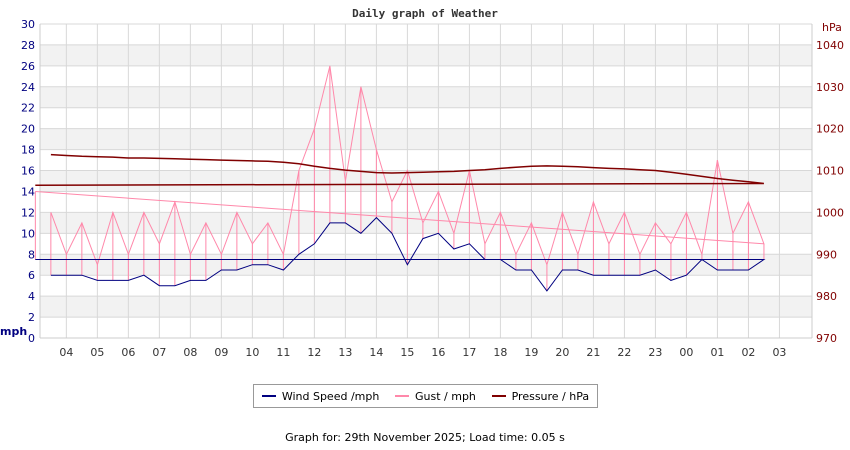 Image resolution: width=850 pixels, height=450 pixels. What do you see at coordinates (221, 352) in the screenshot?
I see `x-tick-label: 09` at bounding box center [221, 352].